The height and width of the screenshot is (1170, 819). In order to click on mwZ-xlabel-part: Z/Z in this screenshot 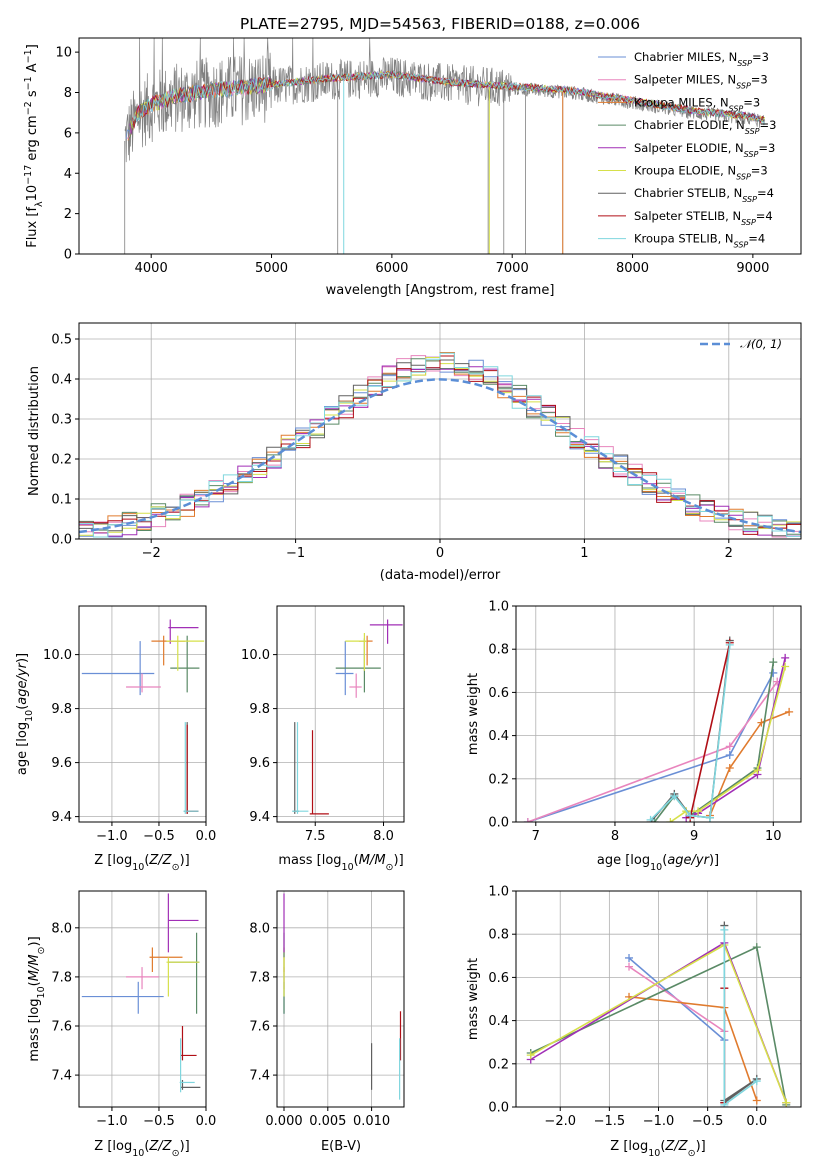, I will do `click(676, 1146)`.